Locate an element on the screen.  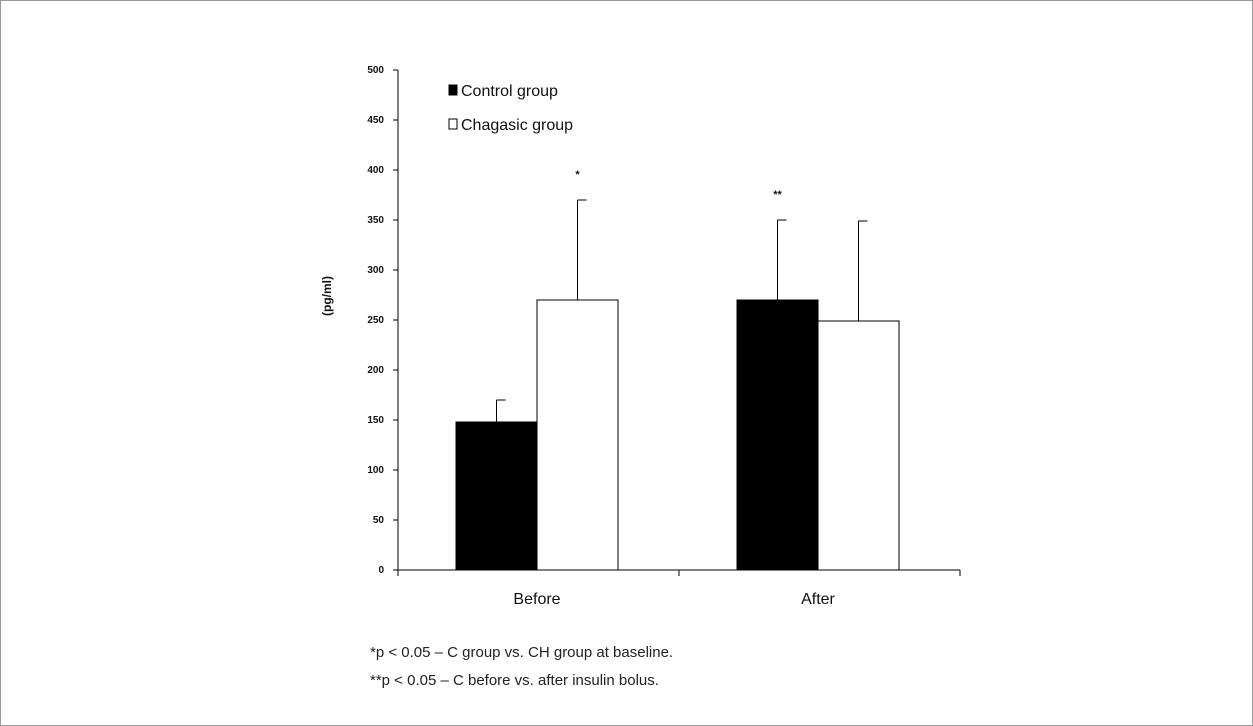
significance-marker: ** is located at coordinates (777, 195).